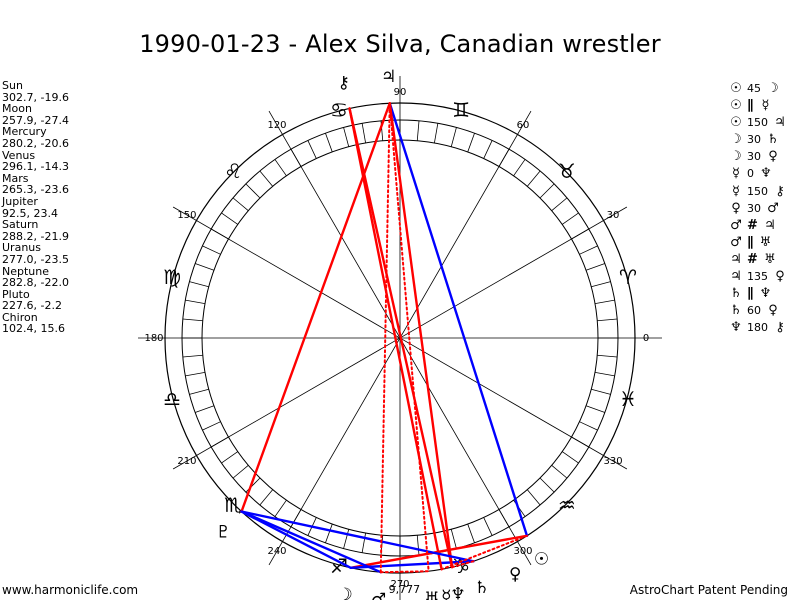  What do you see at coordinates (35, 259) in the screenshot?
I see `planet-position-uranus: 277.0, -23.5` at bounding box center [35, 259].